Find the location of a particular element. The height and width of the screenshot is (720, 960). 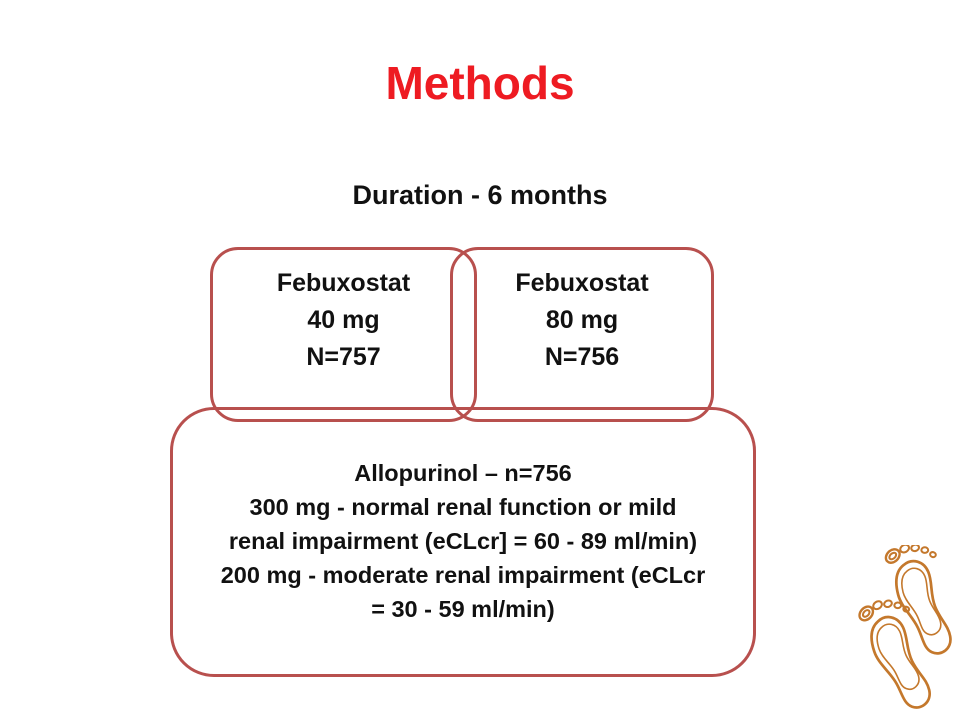

febuxostat-40-box: Febuxostat 40 mg N=757 is located at coordinates (343, 334).